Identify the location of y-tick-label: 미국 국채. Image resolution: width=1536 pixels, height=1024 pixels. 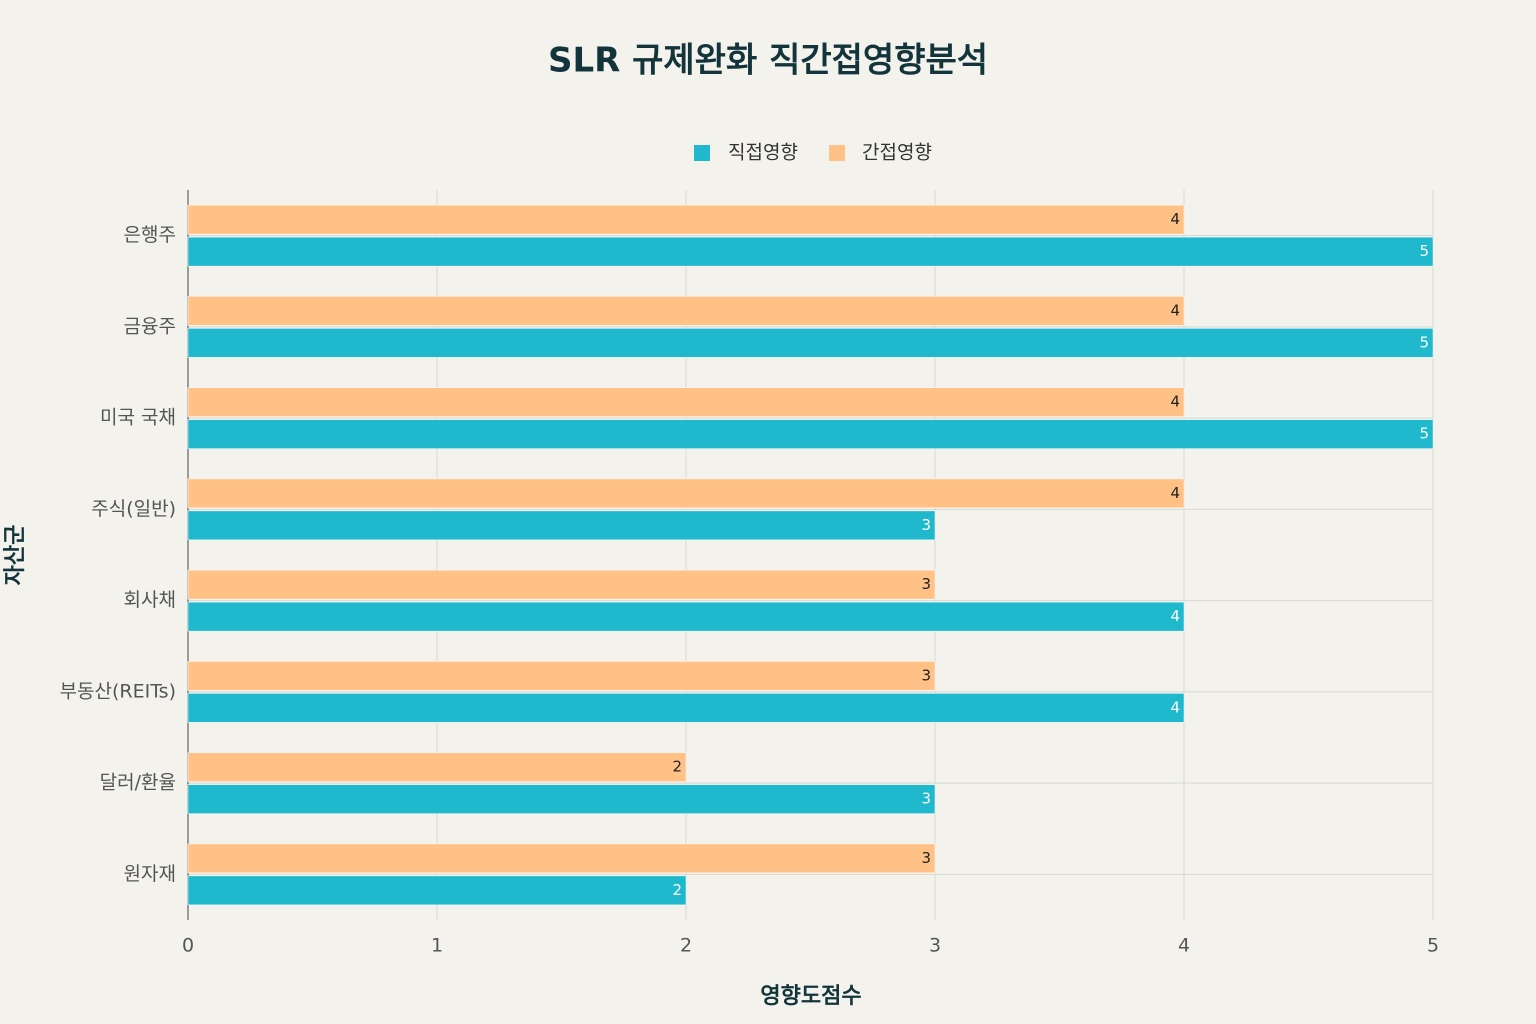
(138, 418).